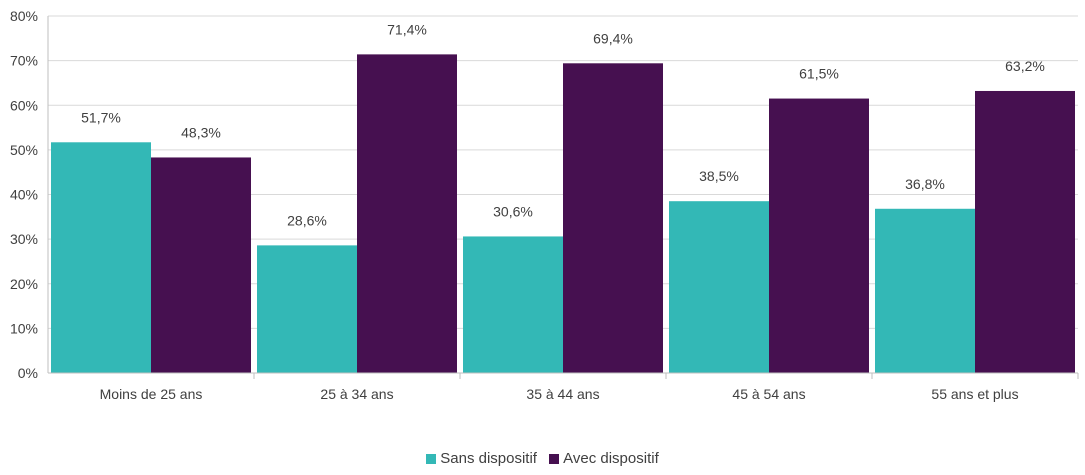 Image resolution: width=1085 pixels, height=475 pixels. What do you see at coordinates (488, 458) in the screenshot?
I see `legend-label-sans-dispositif: Sans dispositif` at bounding box center [488, 458].